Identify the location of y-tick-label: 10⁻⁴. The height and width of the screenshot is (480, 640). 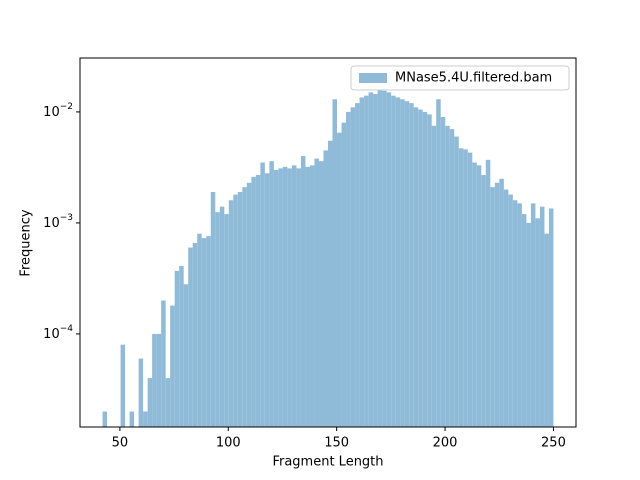
(58, 332).